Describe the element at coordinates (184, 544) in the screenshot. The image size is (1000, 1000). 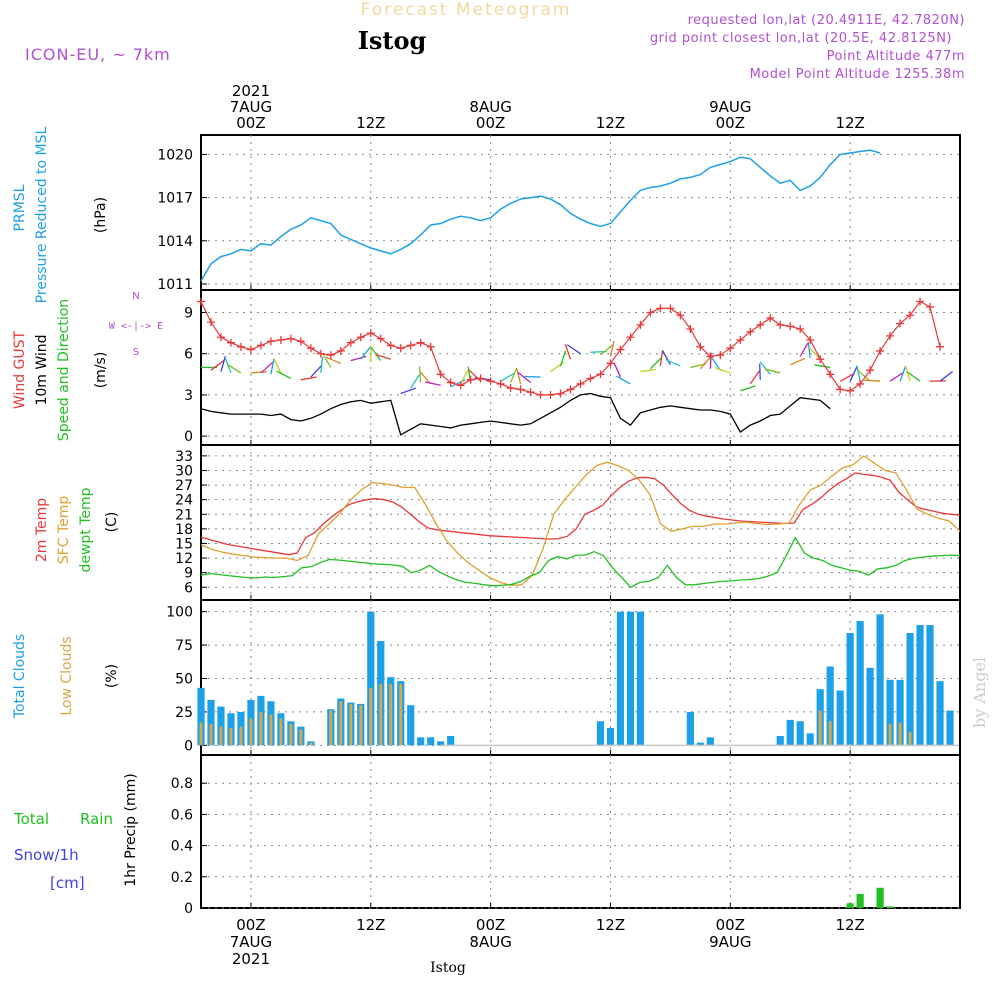
I see `ytick-label-temperature: 15` at that location.